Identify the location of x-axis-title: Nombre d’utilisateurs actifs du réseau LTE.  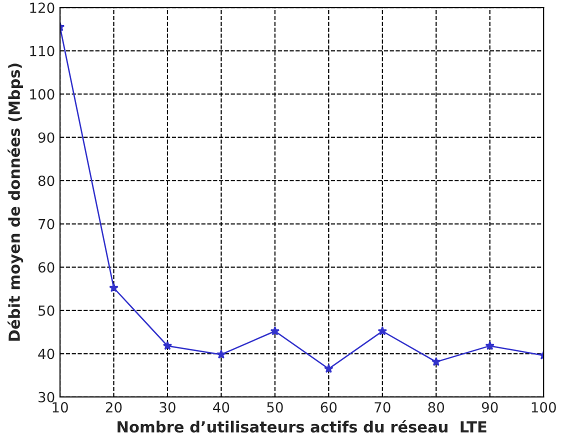
(302, 426).